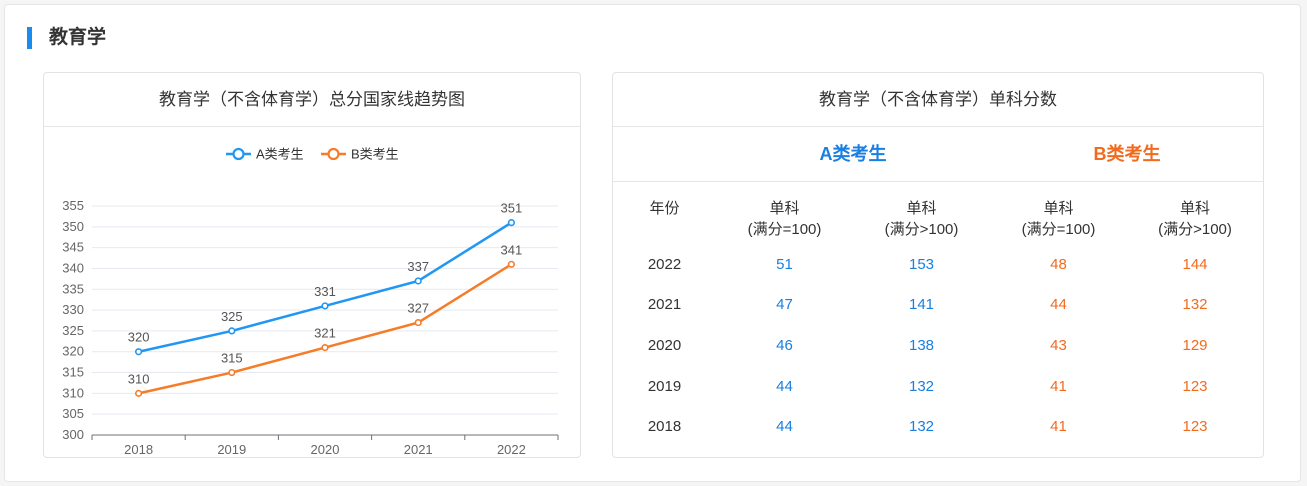  I want to click on section-accent-bar, so click(29, 38).